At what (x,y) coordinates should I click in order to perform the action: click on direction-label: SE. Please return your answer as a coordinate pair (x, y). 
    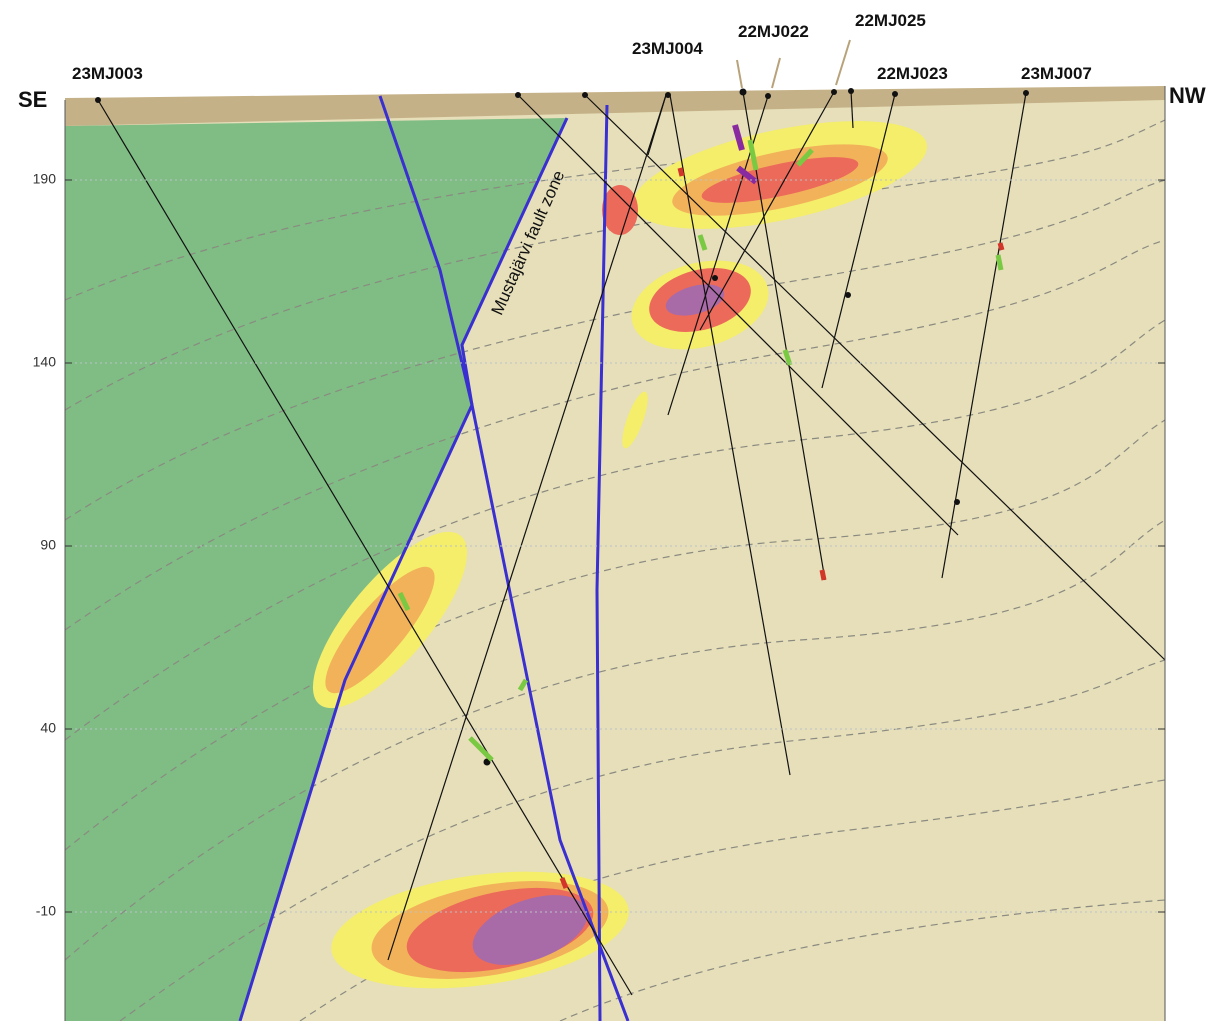
    Looking at the image, I should click on (32, 99).